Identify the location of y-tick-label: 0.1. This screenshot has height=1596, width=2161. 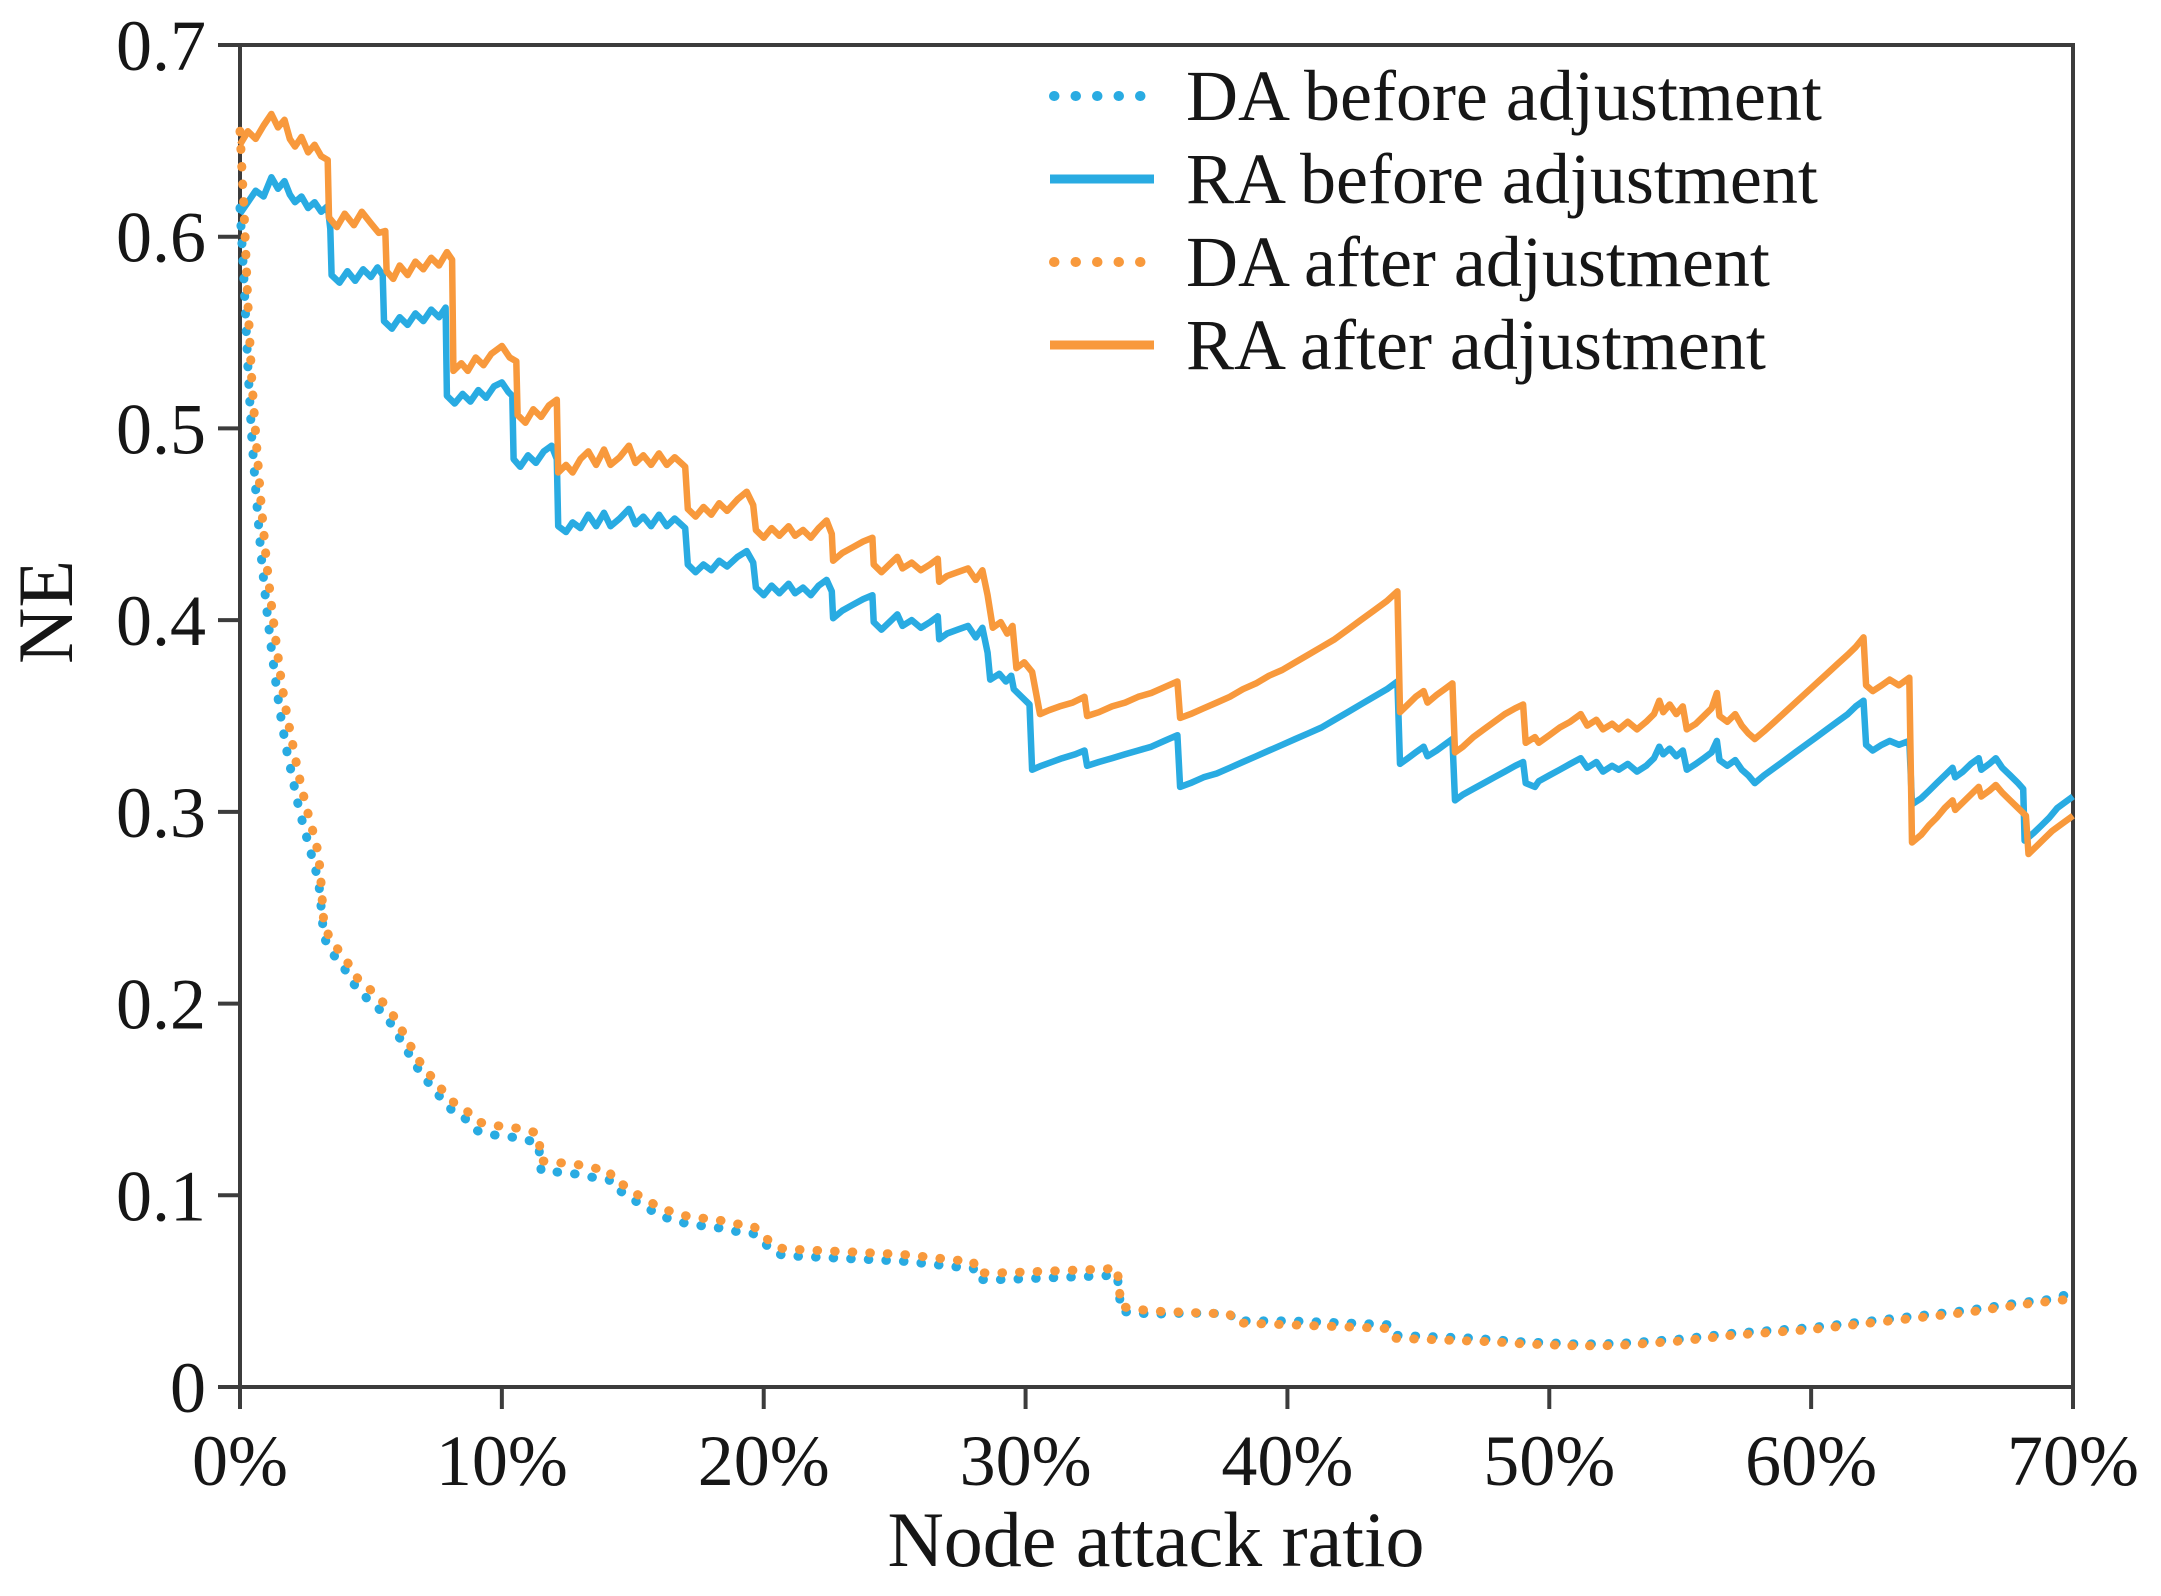
(161, 1196).